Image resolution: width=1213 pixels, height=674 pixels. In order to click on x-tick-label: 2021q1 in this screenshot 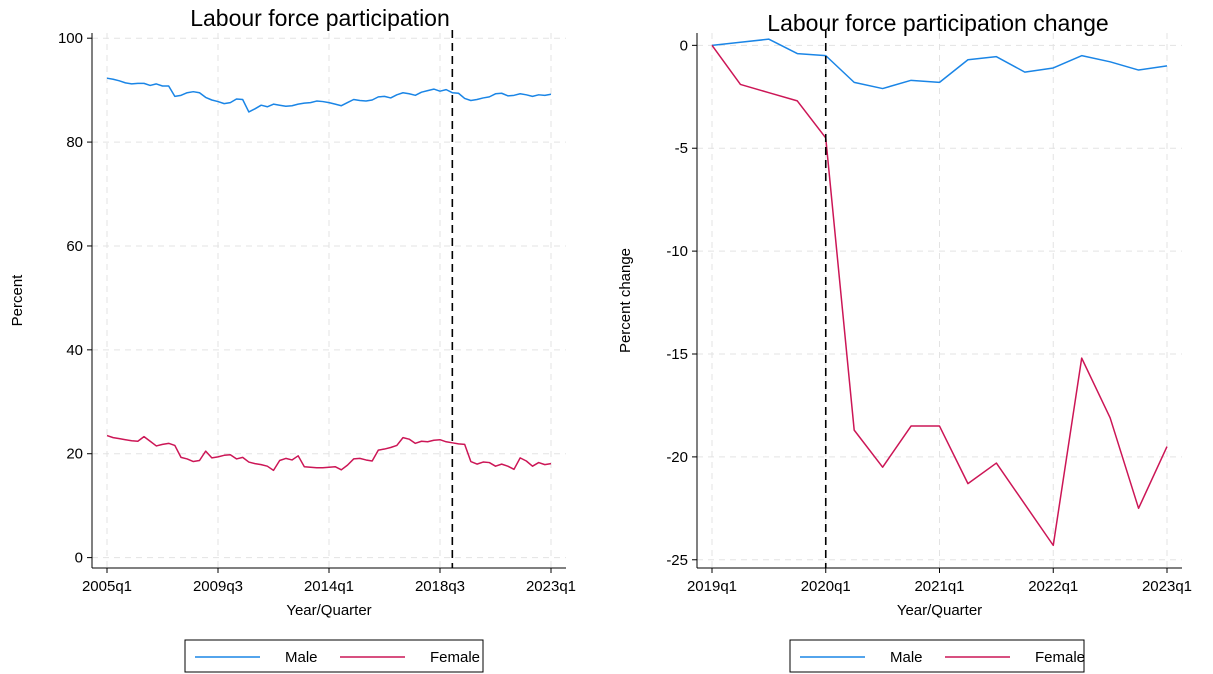, I will do `click(939, 586)`.